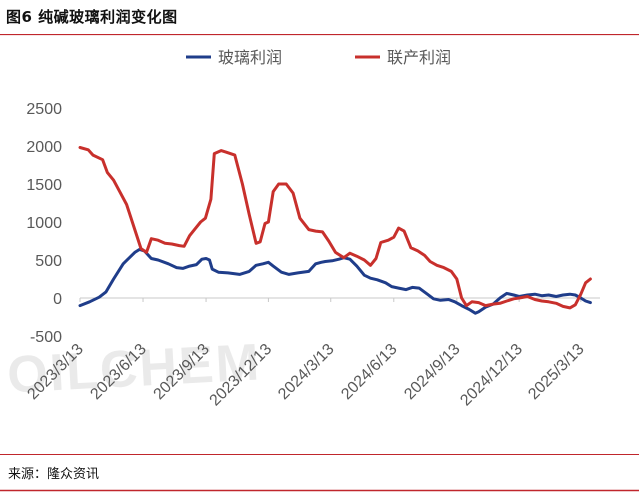 Image resolution: width=639 pixels, height=492 pixels. I want to click on page-title: 图6 纯碱玻璃利润变化图, so click(92, 17).